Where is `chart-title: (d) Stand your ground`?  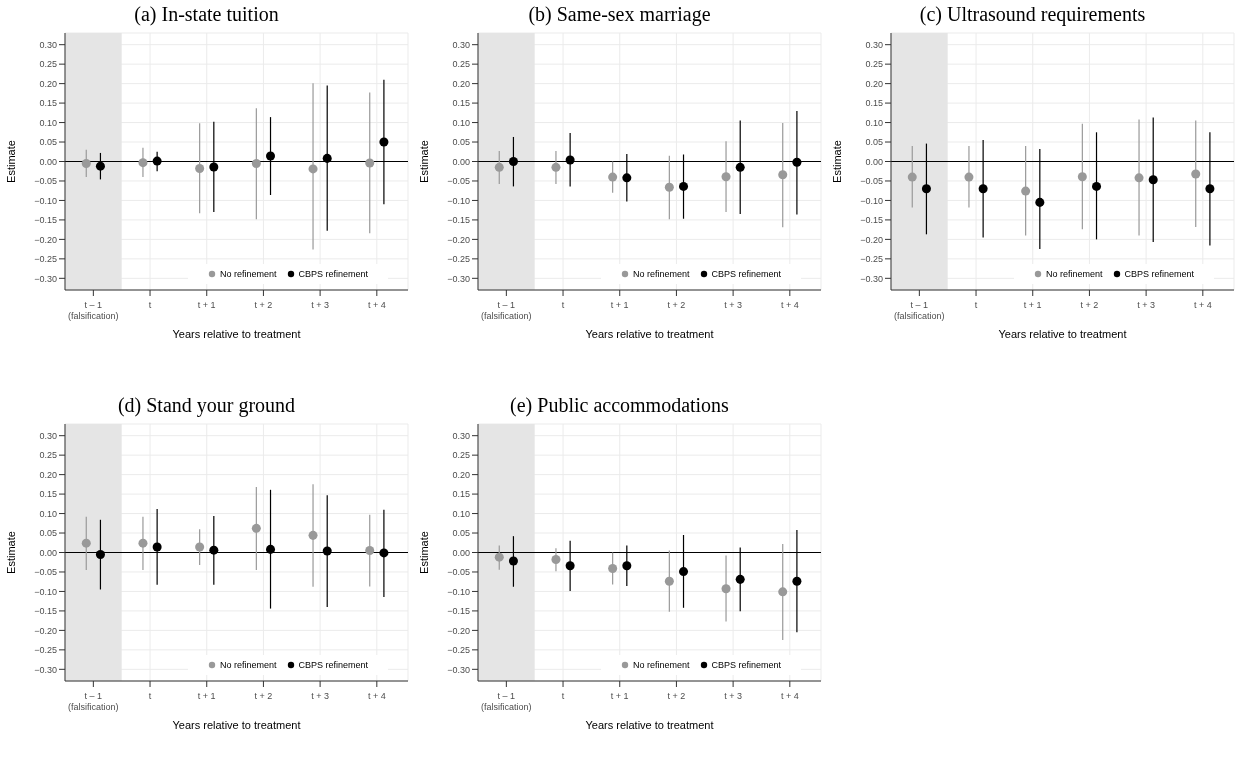 chart-title: (d) Stand your ground is located at coordinates (206, 406).